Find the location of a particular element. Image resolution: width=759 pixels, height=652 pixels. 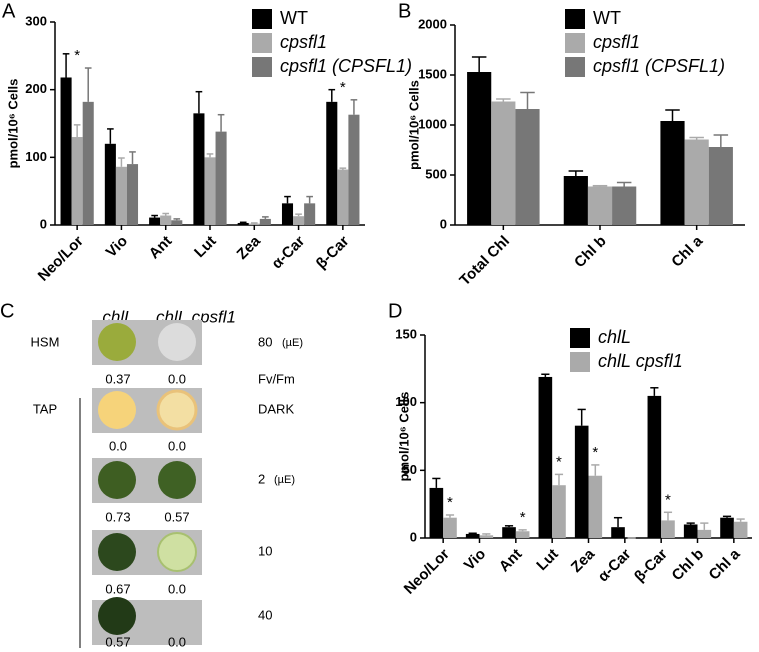

x-tick-label: Neo/Lor is located at coordinates (427, 572).